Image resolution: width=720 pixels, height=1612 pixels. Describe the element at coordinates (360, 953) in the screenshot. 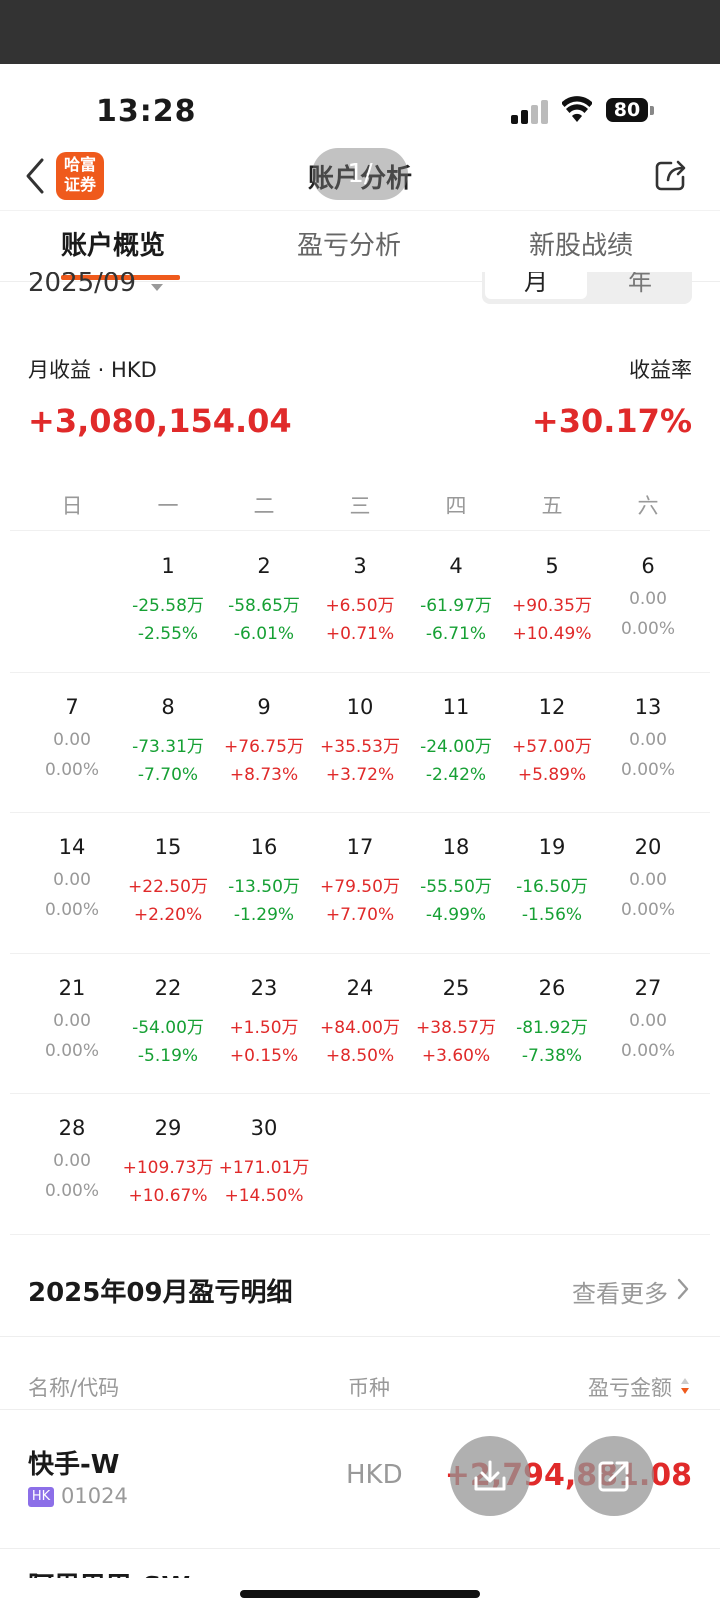

I see `calendar-row-divider` at that location.